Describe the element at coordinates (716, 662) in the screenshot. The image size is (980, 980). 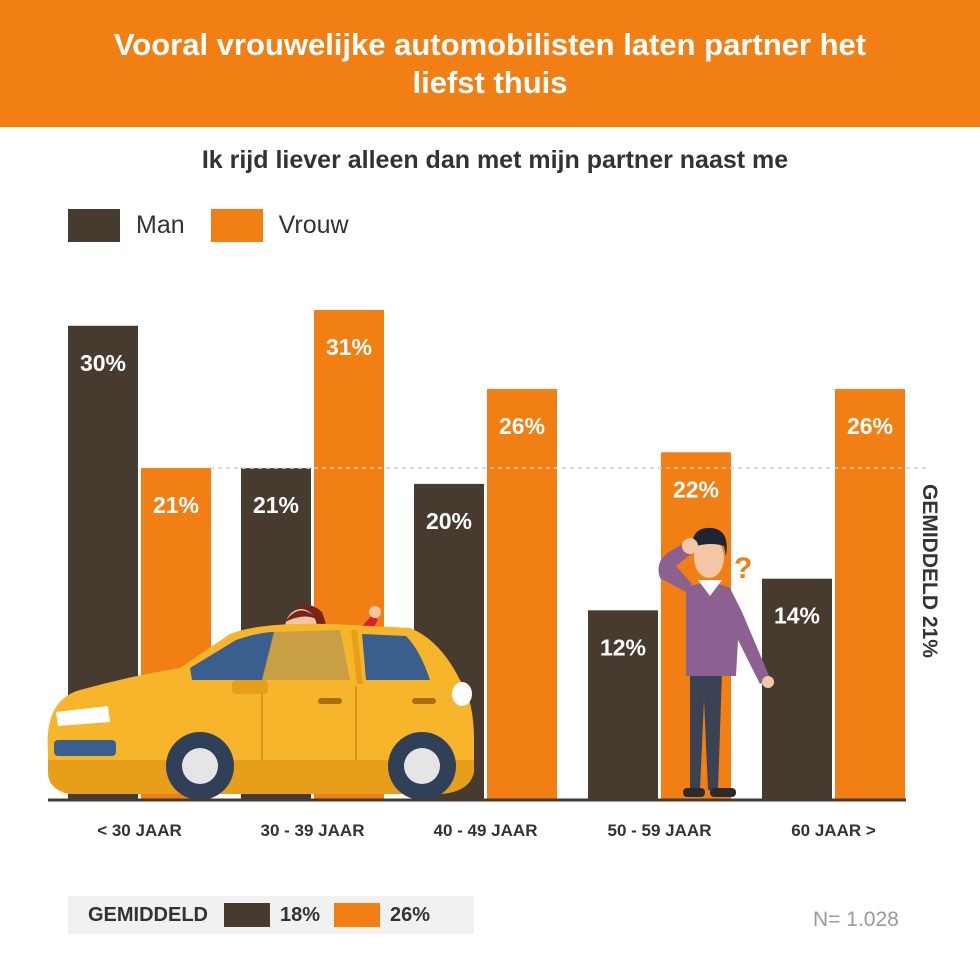
I see `man-illustration: ?` at that location.